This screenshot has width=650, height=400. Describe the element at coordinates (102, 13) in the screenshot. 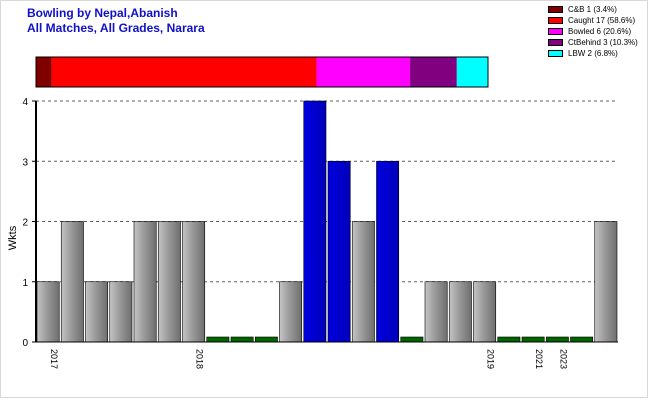

I see `chart-title: Bowling by Nepal,Abanish` at that location.